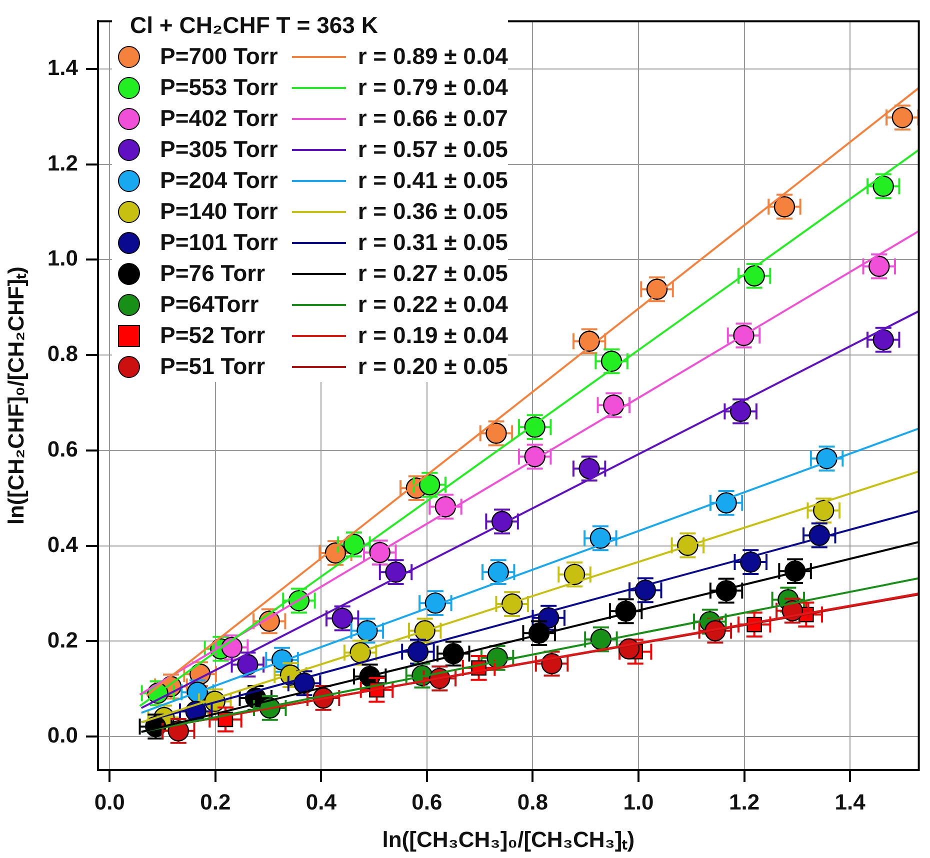 The image size is (930, 858). What do you see at coordinates (62, 258) in the screenshot?
I see `y-tick-label: 1.0` at bounding box center [62, 258].